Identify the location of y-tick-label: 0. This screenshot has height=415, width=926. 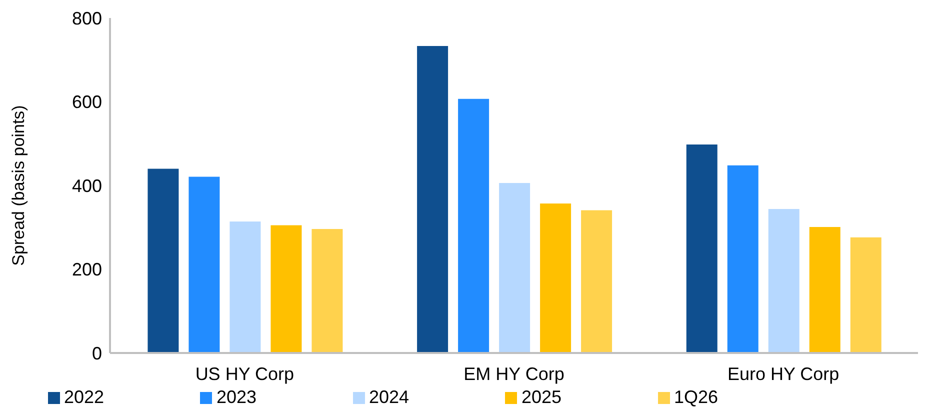
(97, 353).